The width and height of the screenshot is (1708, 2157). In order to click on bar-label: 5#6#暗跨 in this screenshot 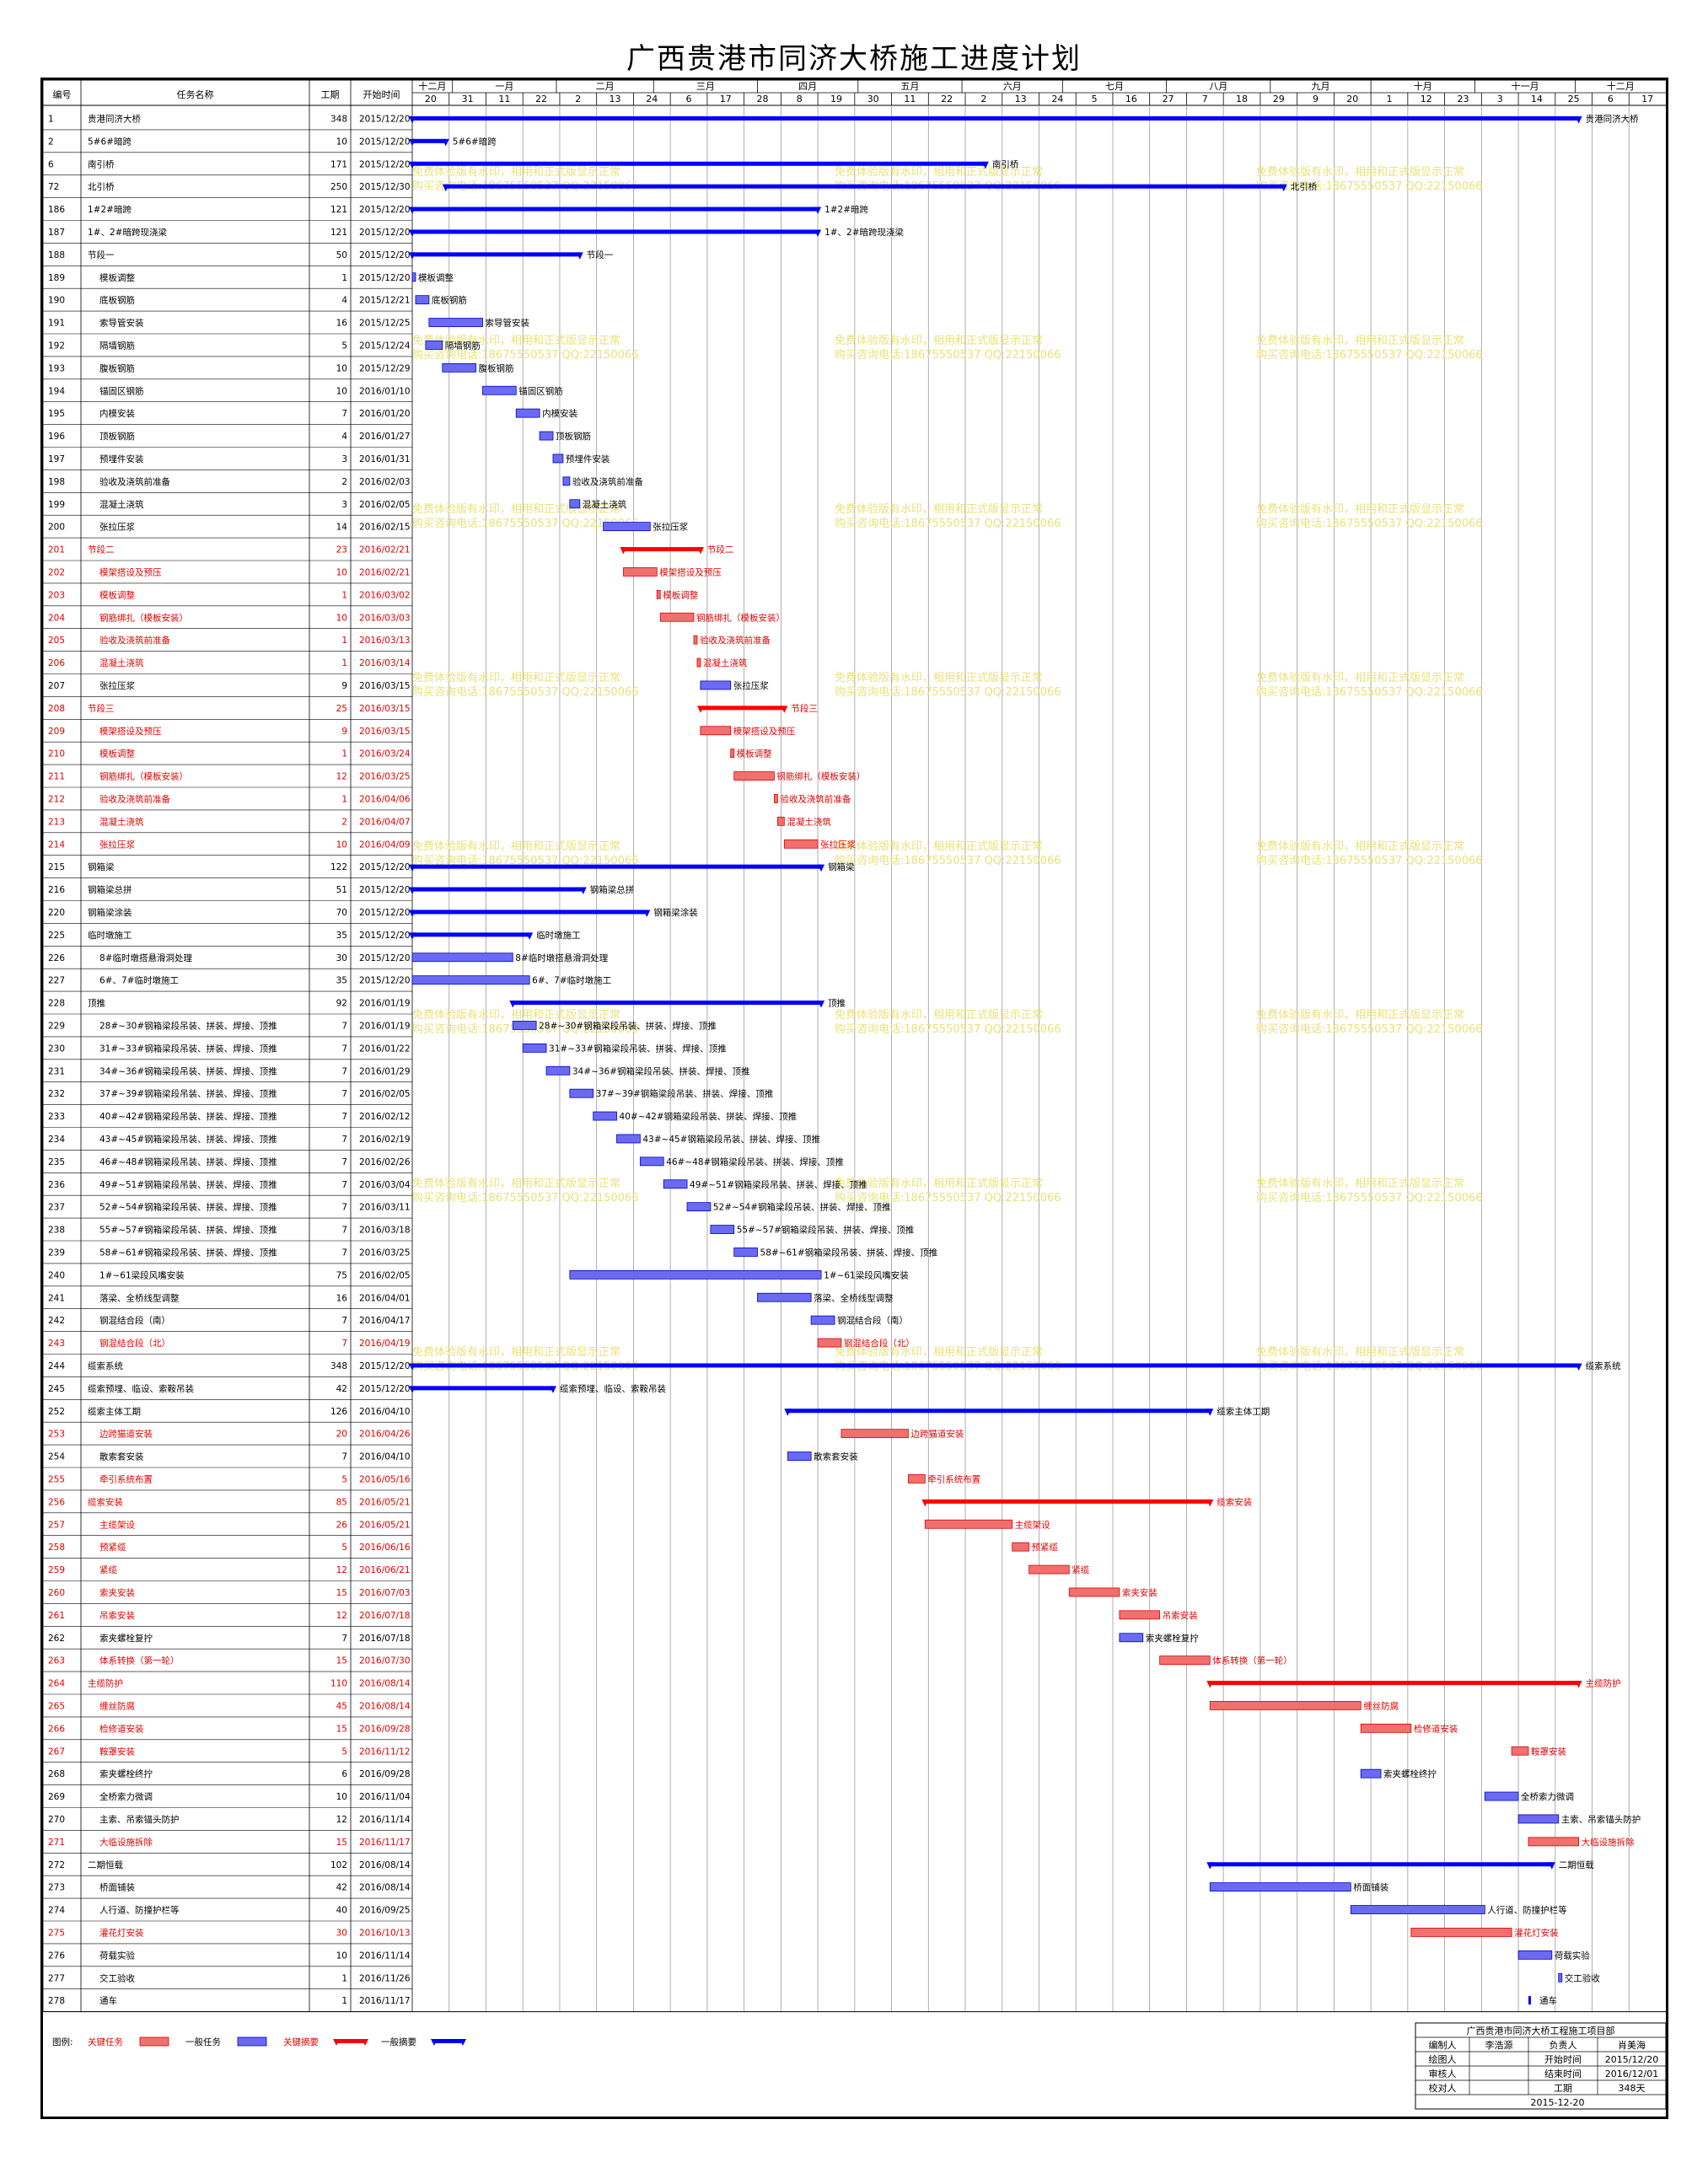, I will do `click(475, 141)`.